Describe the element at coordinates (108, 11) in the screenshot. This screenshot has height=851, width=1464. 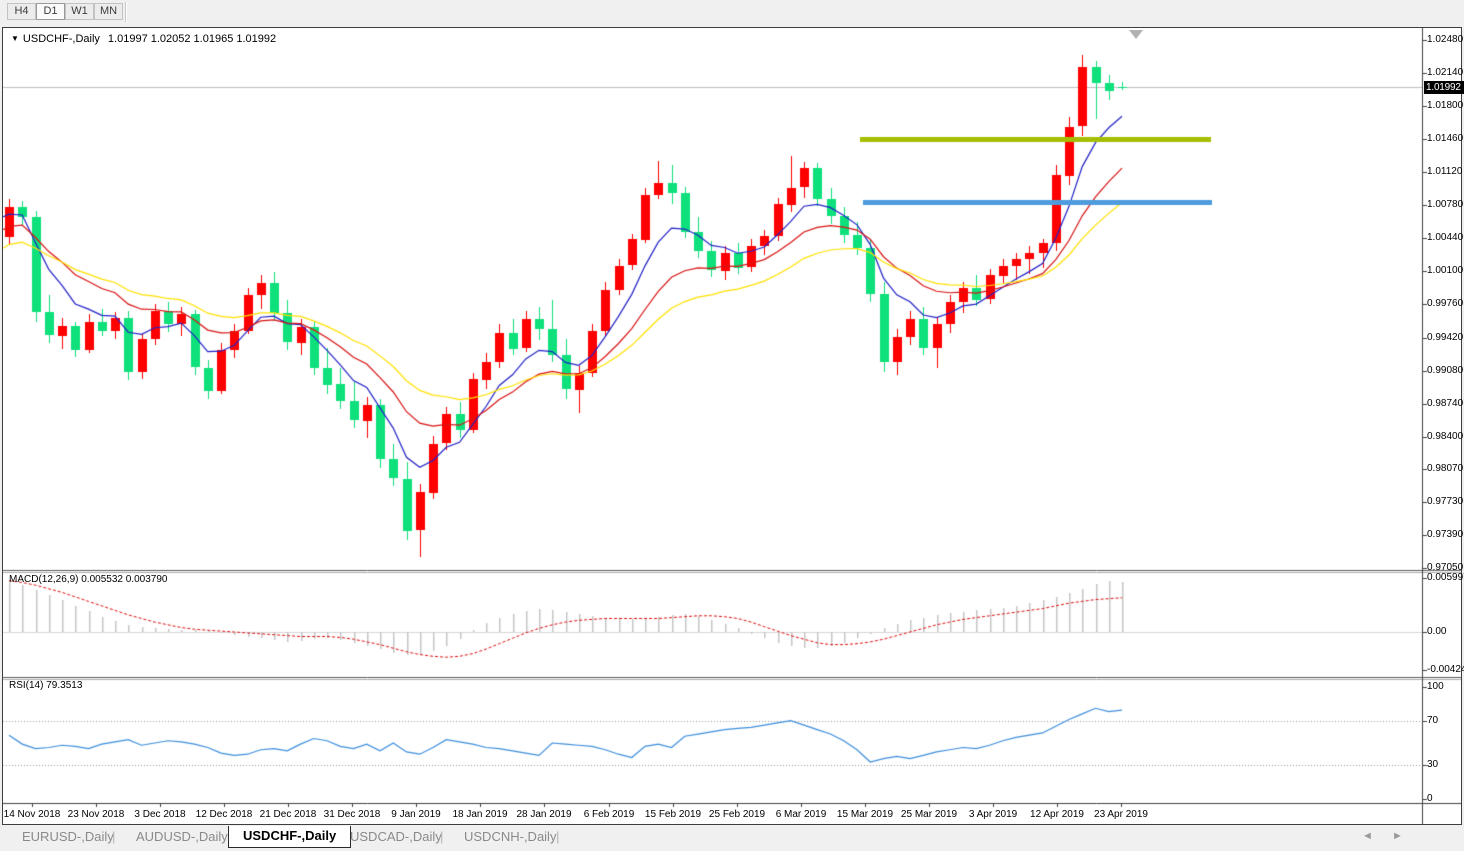
I see `tab-timeframe-mn: MN` at that location.